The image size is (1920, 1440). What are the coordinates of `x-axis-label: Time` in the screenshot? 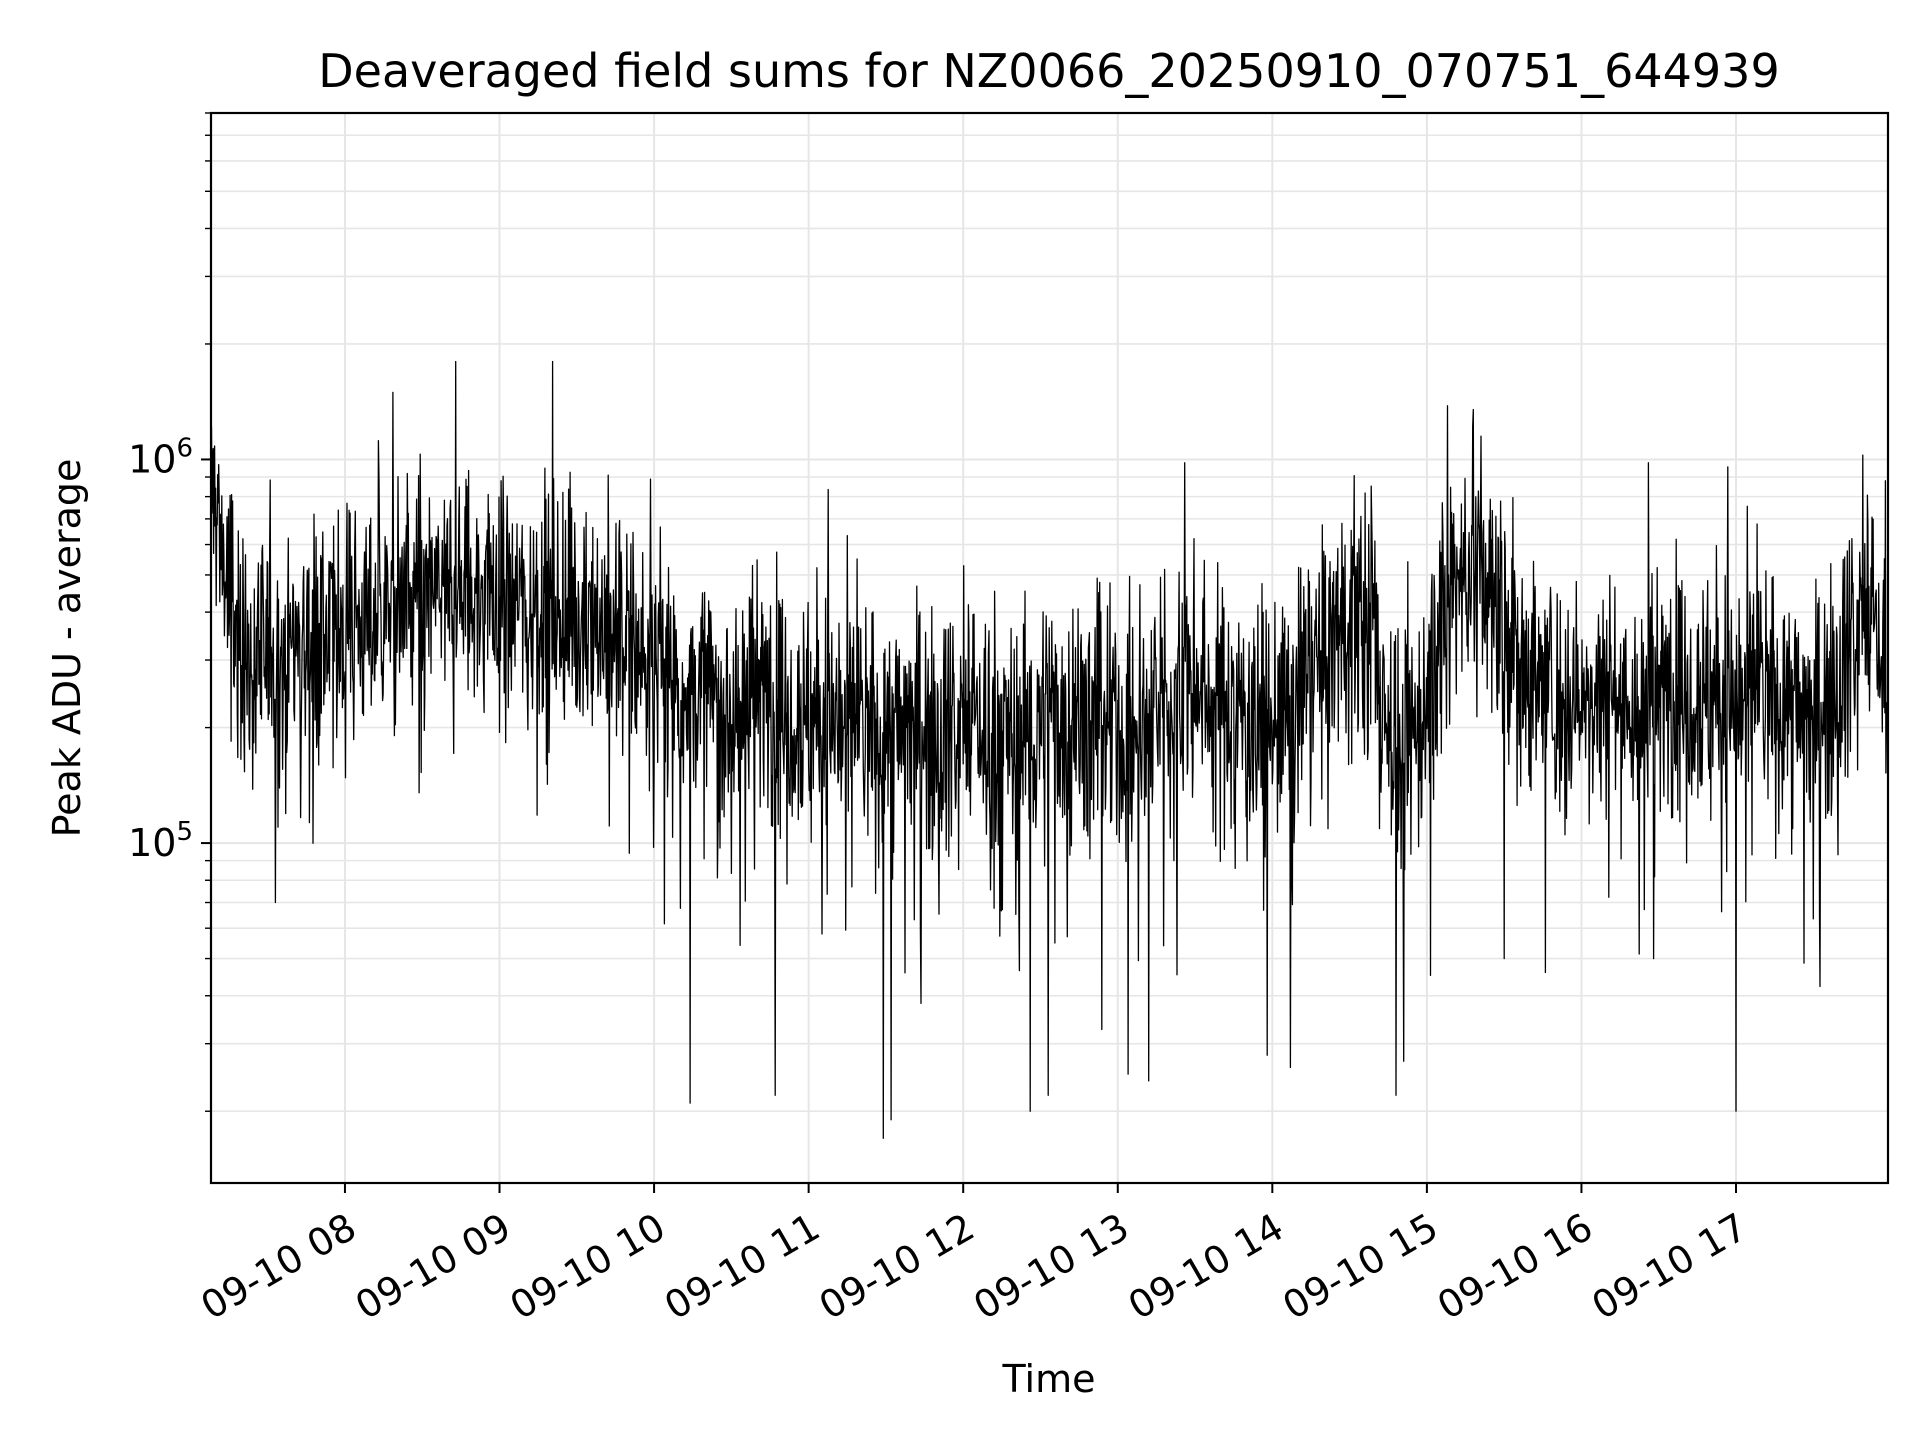 It's located at (1049, 1379).